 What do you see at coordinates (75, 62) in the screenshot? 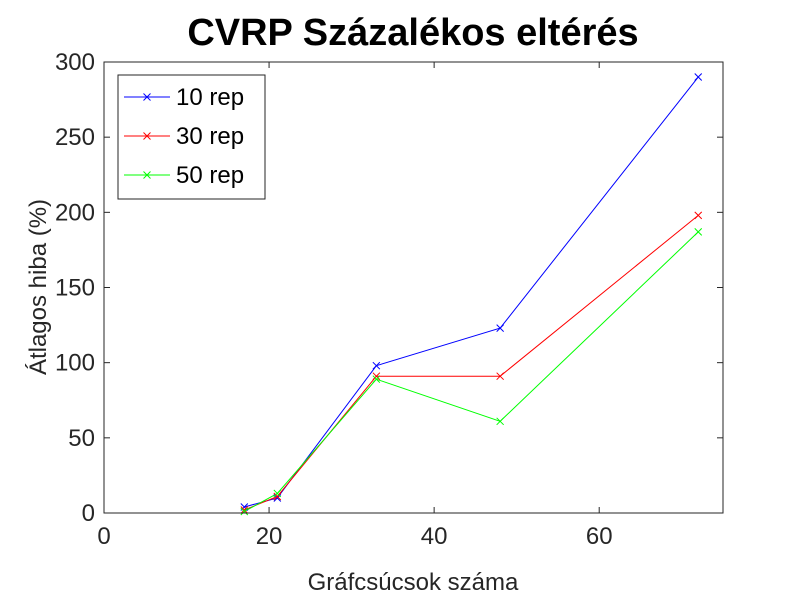
I see `y-tick-label: 300` at bounding box center [75, 62].